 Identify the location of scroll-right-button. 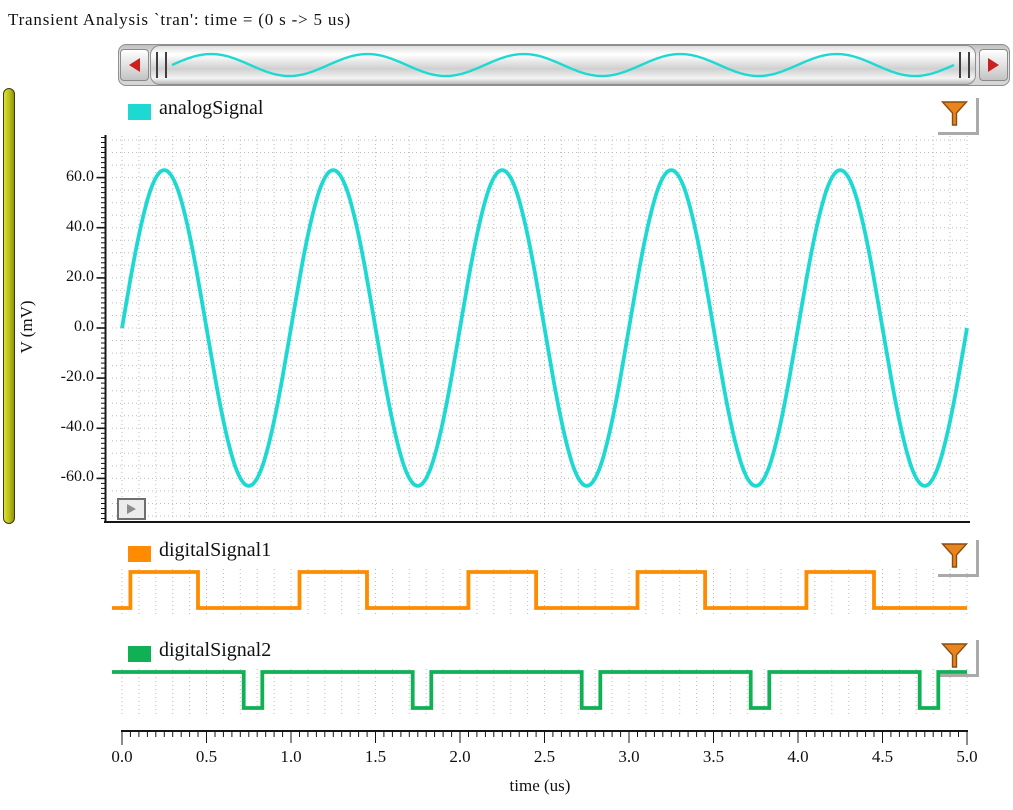
(993, 65).